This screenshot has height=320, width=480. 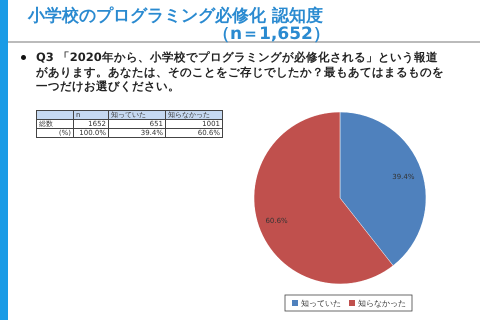 I want to click on legend-label: 知っていた, so click(x=321, y=303).